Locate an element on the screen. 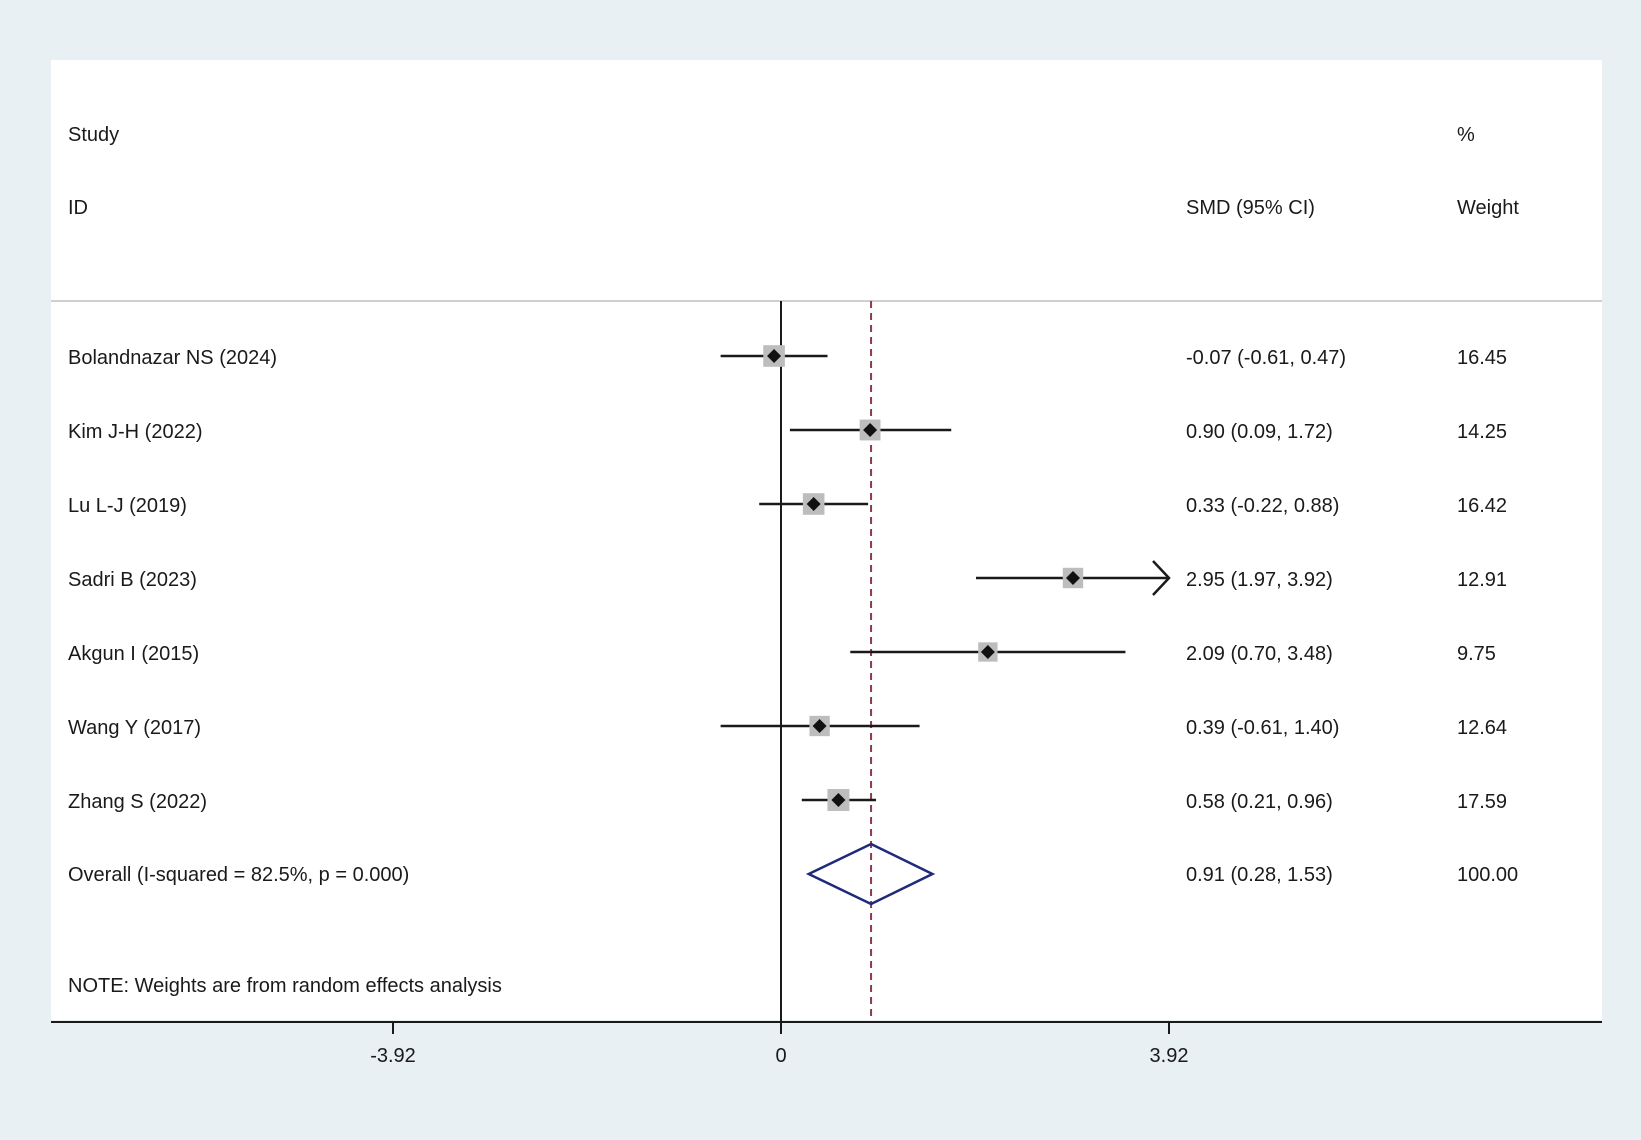  study-row: Zhang S (2022) 0.58 (0.21, 0.96) 17.59 is located at coordinates (787, 801).